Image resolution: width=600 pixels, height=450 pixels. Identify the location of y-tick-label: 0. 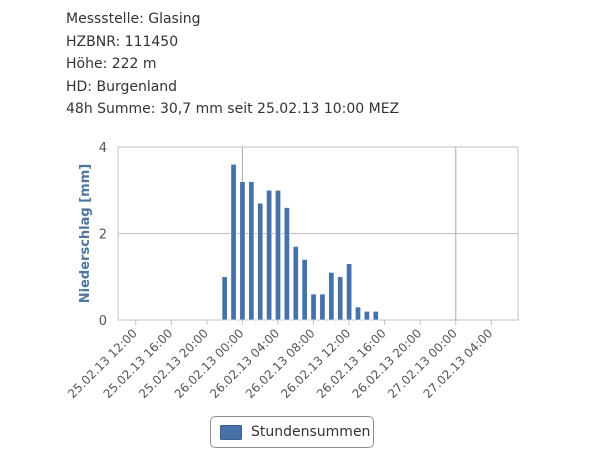
(103, 321).